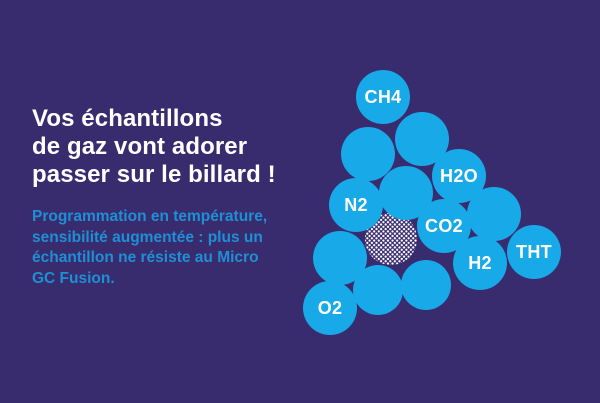  I want to click on ball-label: CO2, so click(444, 225).